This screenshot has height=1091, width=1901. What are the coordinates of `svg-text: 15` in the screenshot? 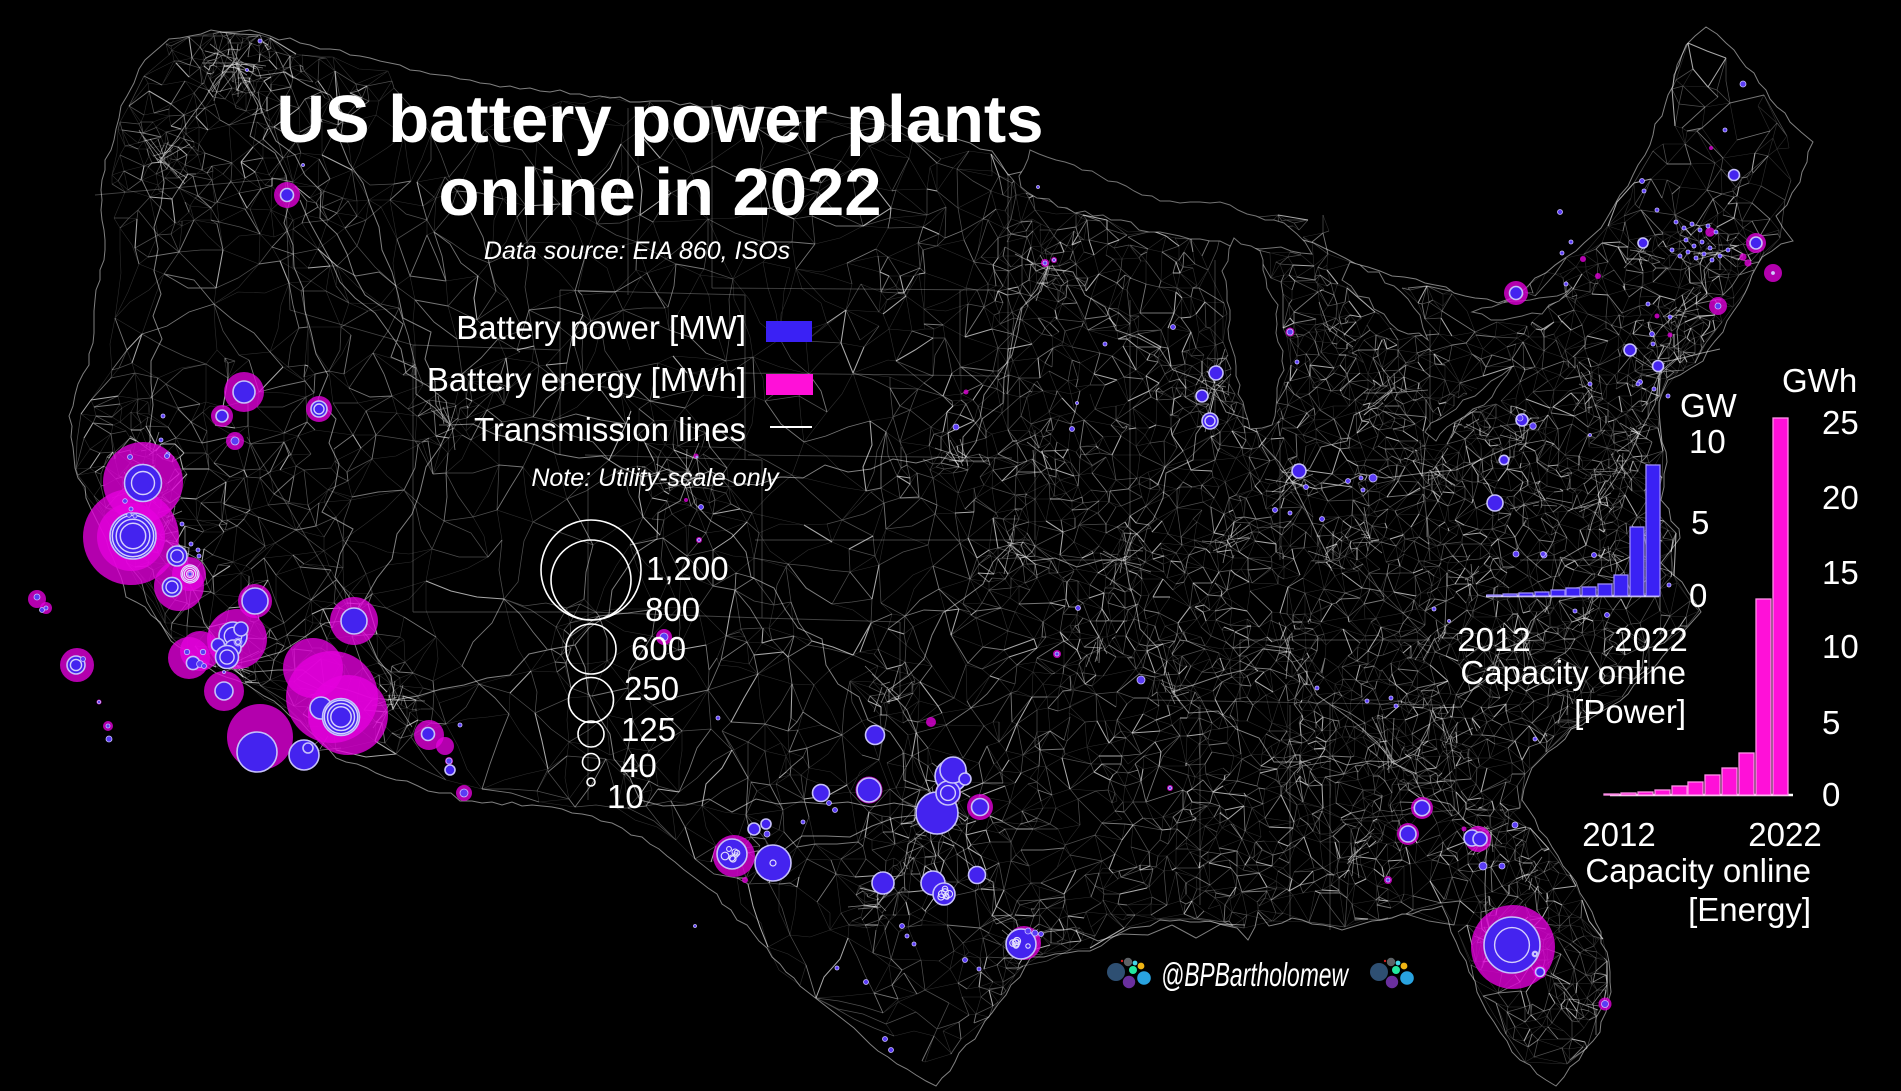 It's located at (1840, 572).